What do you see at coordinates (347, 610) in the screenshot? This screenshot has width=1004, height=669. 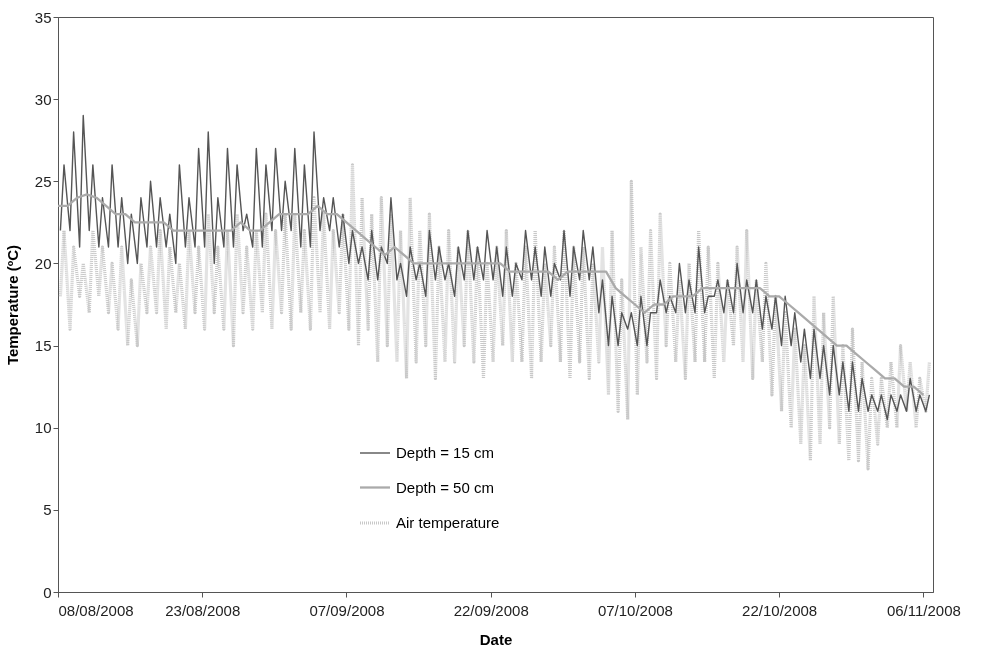 I see `x-tick-label: 07/09/2008` at bounding box center [347, 610].